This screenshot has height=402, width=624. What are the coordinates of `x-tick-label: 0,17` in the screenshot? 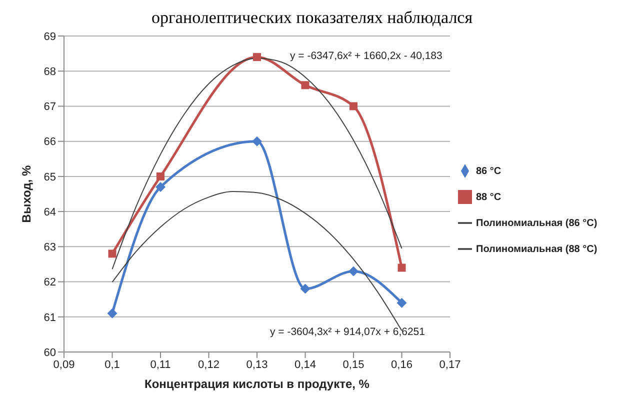 It's located at (450, 364).